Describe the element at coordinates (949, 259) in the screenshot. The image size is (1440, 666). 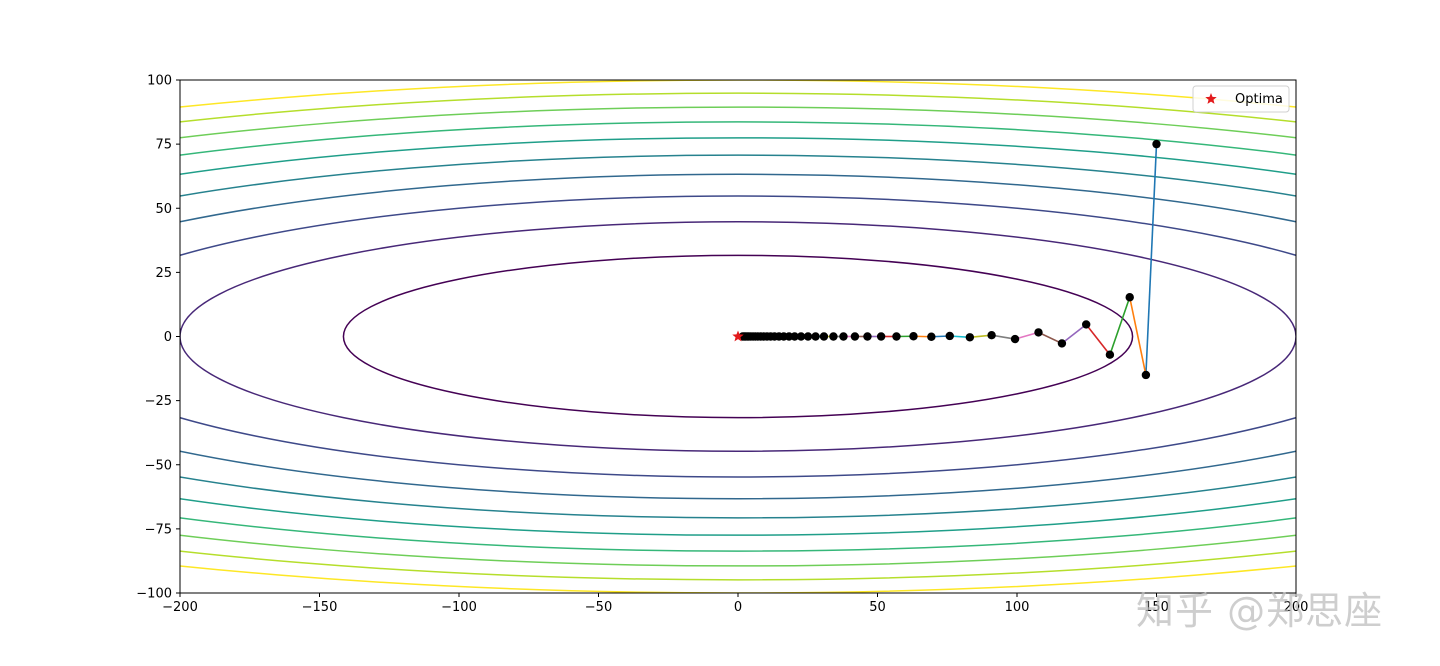
I see `optimizer-path-markers` at that location.